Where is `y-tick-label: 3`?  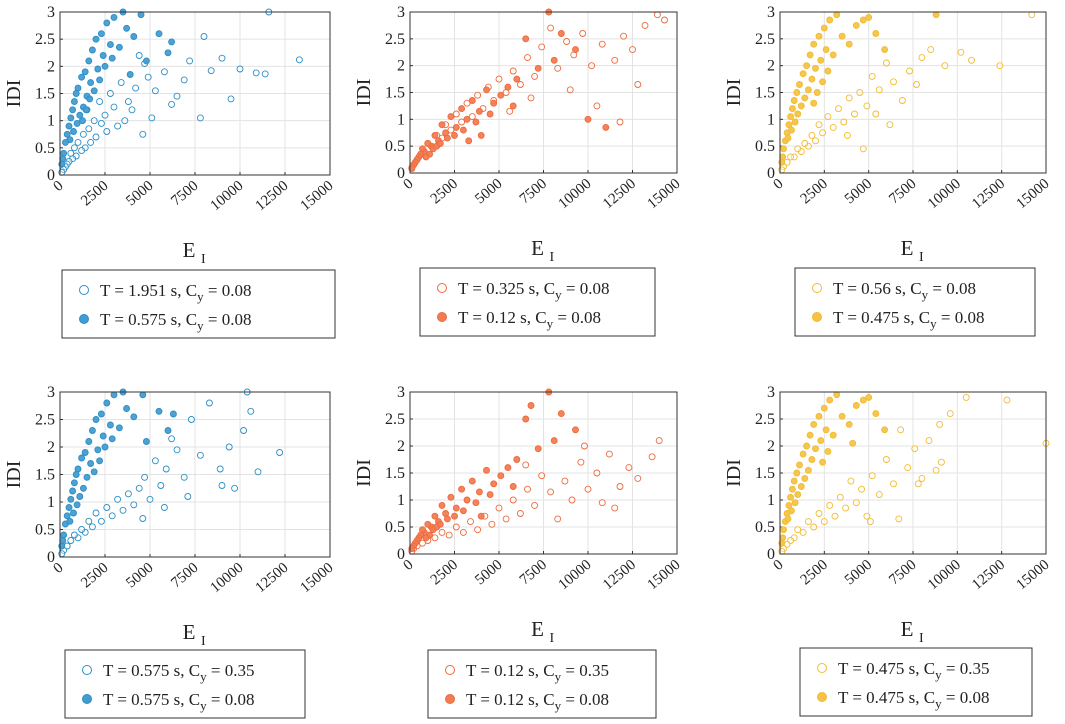 y-tick-label: 3 is located at coordinates (51, 392).